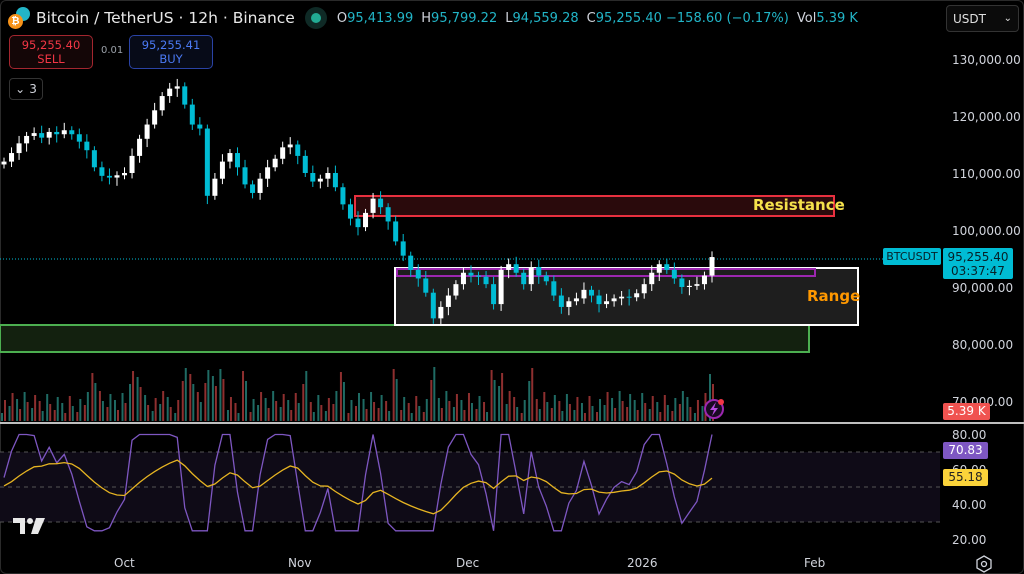 This screenshot has height=574, width=1024. What do you see at coordinates (815, 563) in the screenshot?
I see `time-axis-label: Feb` at bounding box center [815, 563].